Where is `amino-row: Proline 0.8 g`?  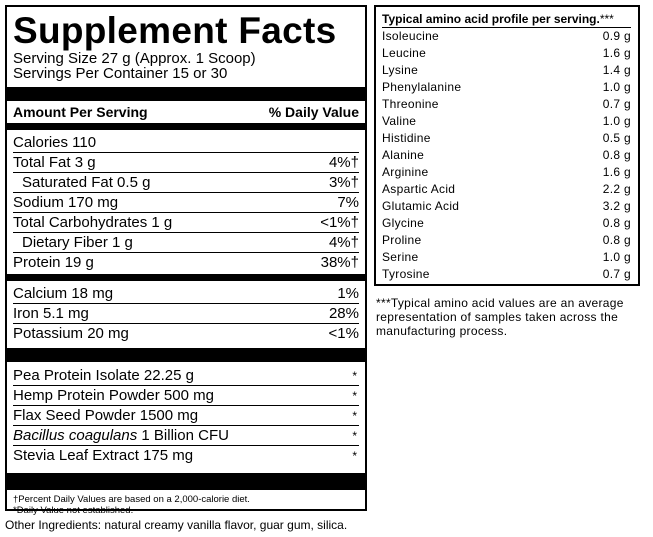 amino-row: Proline 0.8 g is located at coordinates (506, 240).